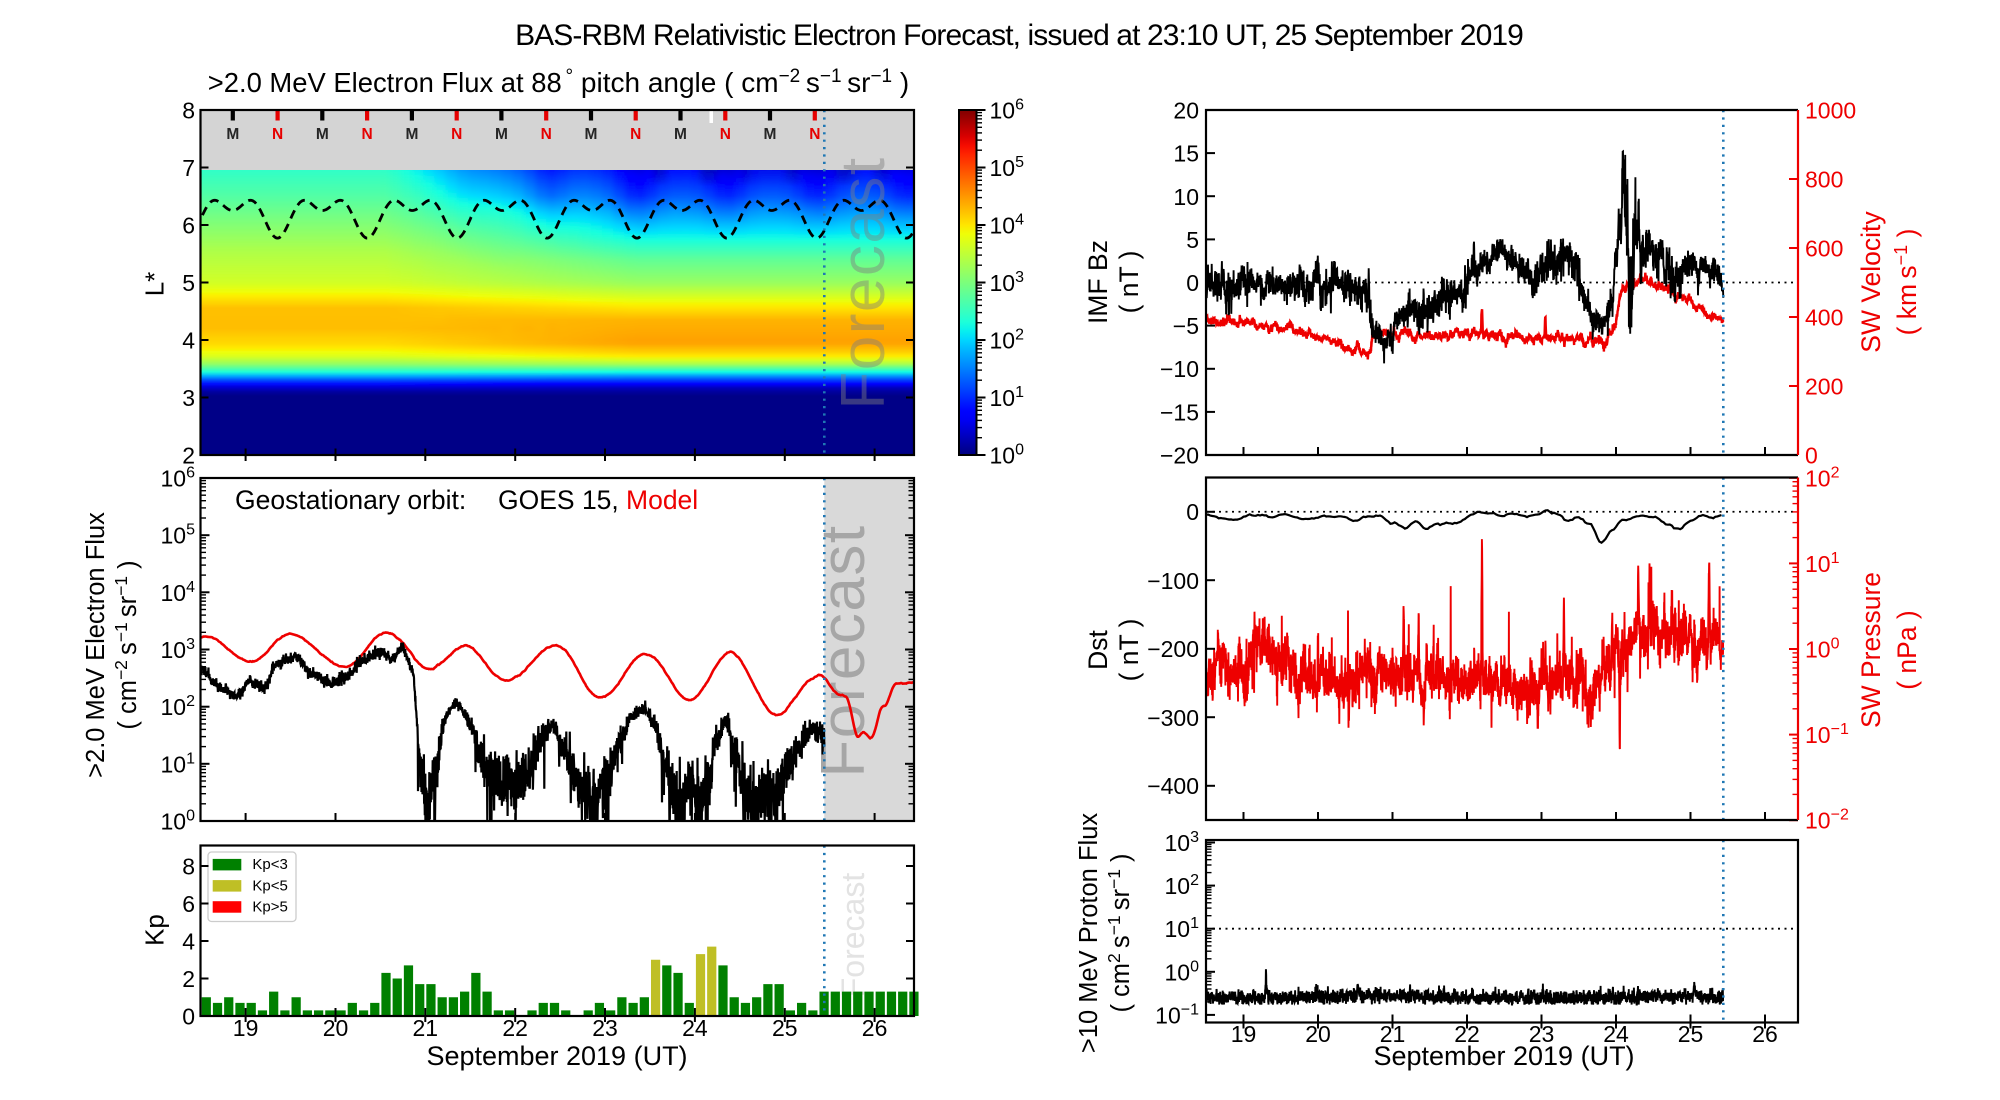 The height and width of the screenshot is (1100, 2000). What do you see at coordinates (188, 398) in the screenshot?
I see `svg-text: 3` at bounding box center [188, 398].